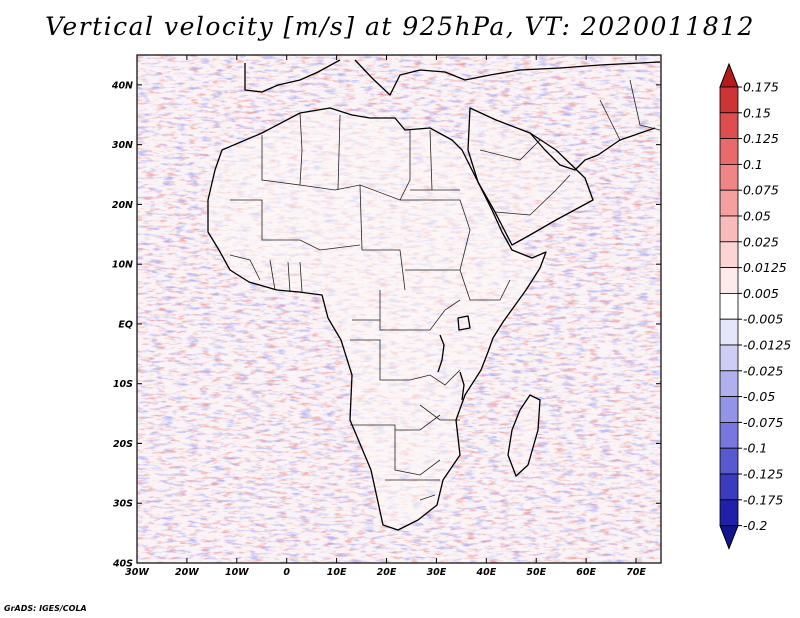 The image size is (800, 618). What do you see at coordinates (761, 87) in the screenshot?
I see `colorbar-label: 0.175` at bounding box center [761, 87].